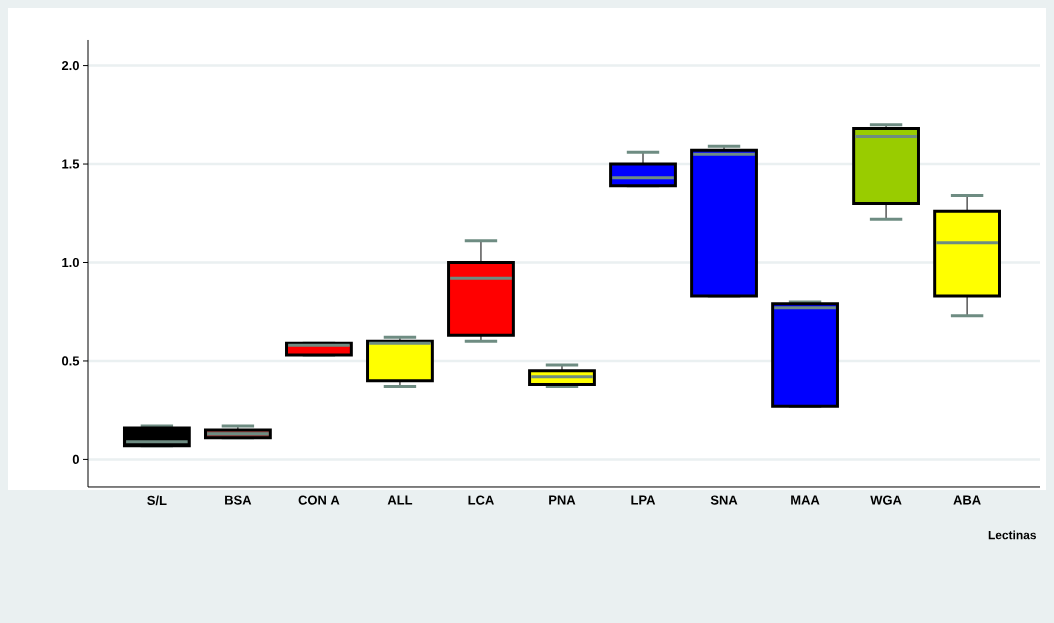  I want to click on x-tick-label: LCA, so click(481, 500).